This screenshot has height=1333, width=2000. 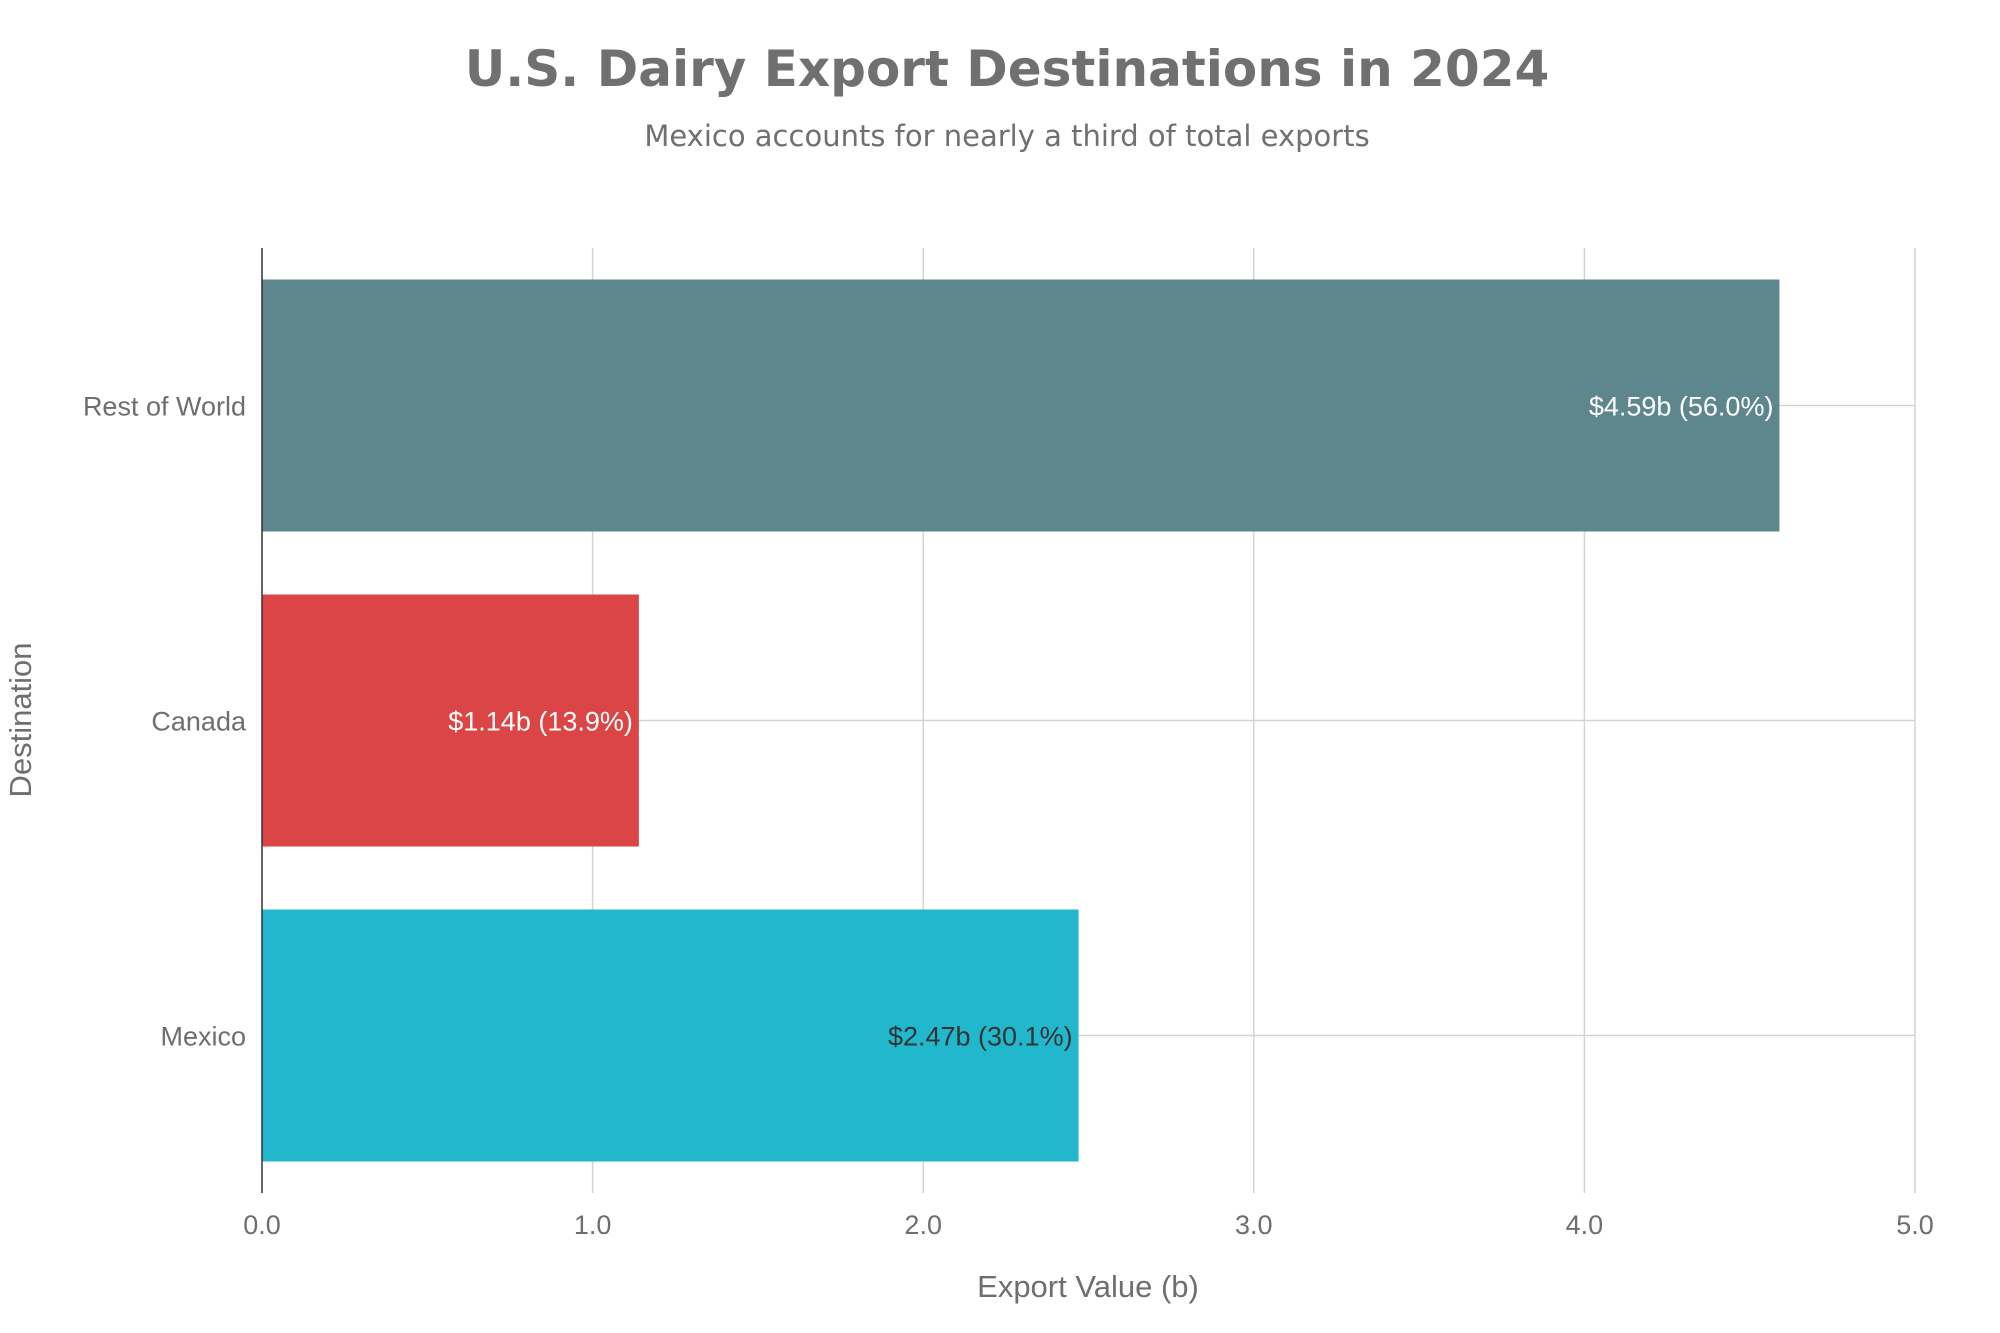 What do you see at coordinates (923, 1225) in the screenshot?
I see `x-tick-label: 2.0` at bounding box center [923, 1225].